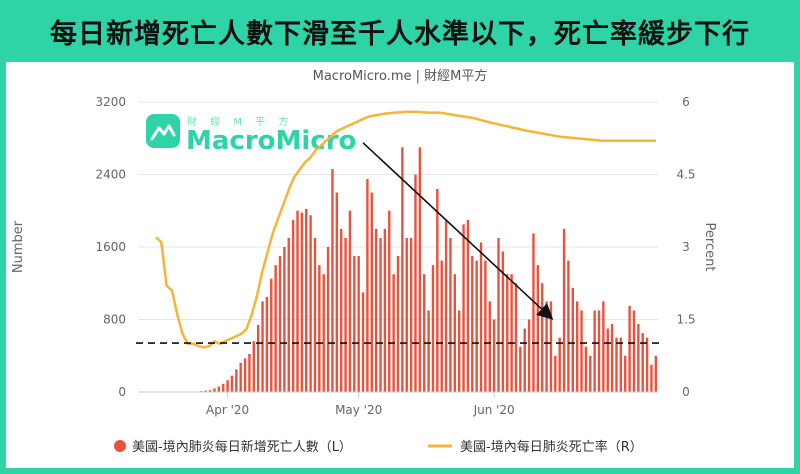 Image resolution: width=800 pixels, height=474 pixels. I want to click on x-axis-ticks: Apr '20 May '20 Jun '20, so click(398, 404).